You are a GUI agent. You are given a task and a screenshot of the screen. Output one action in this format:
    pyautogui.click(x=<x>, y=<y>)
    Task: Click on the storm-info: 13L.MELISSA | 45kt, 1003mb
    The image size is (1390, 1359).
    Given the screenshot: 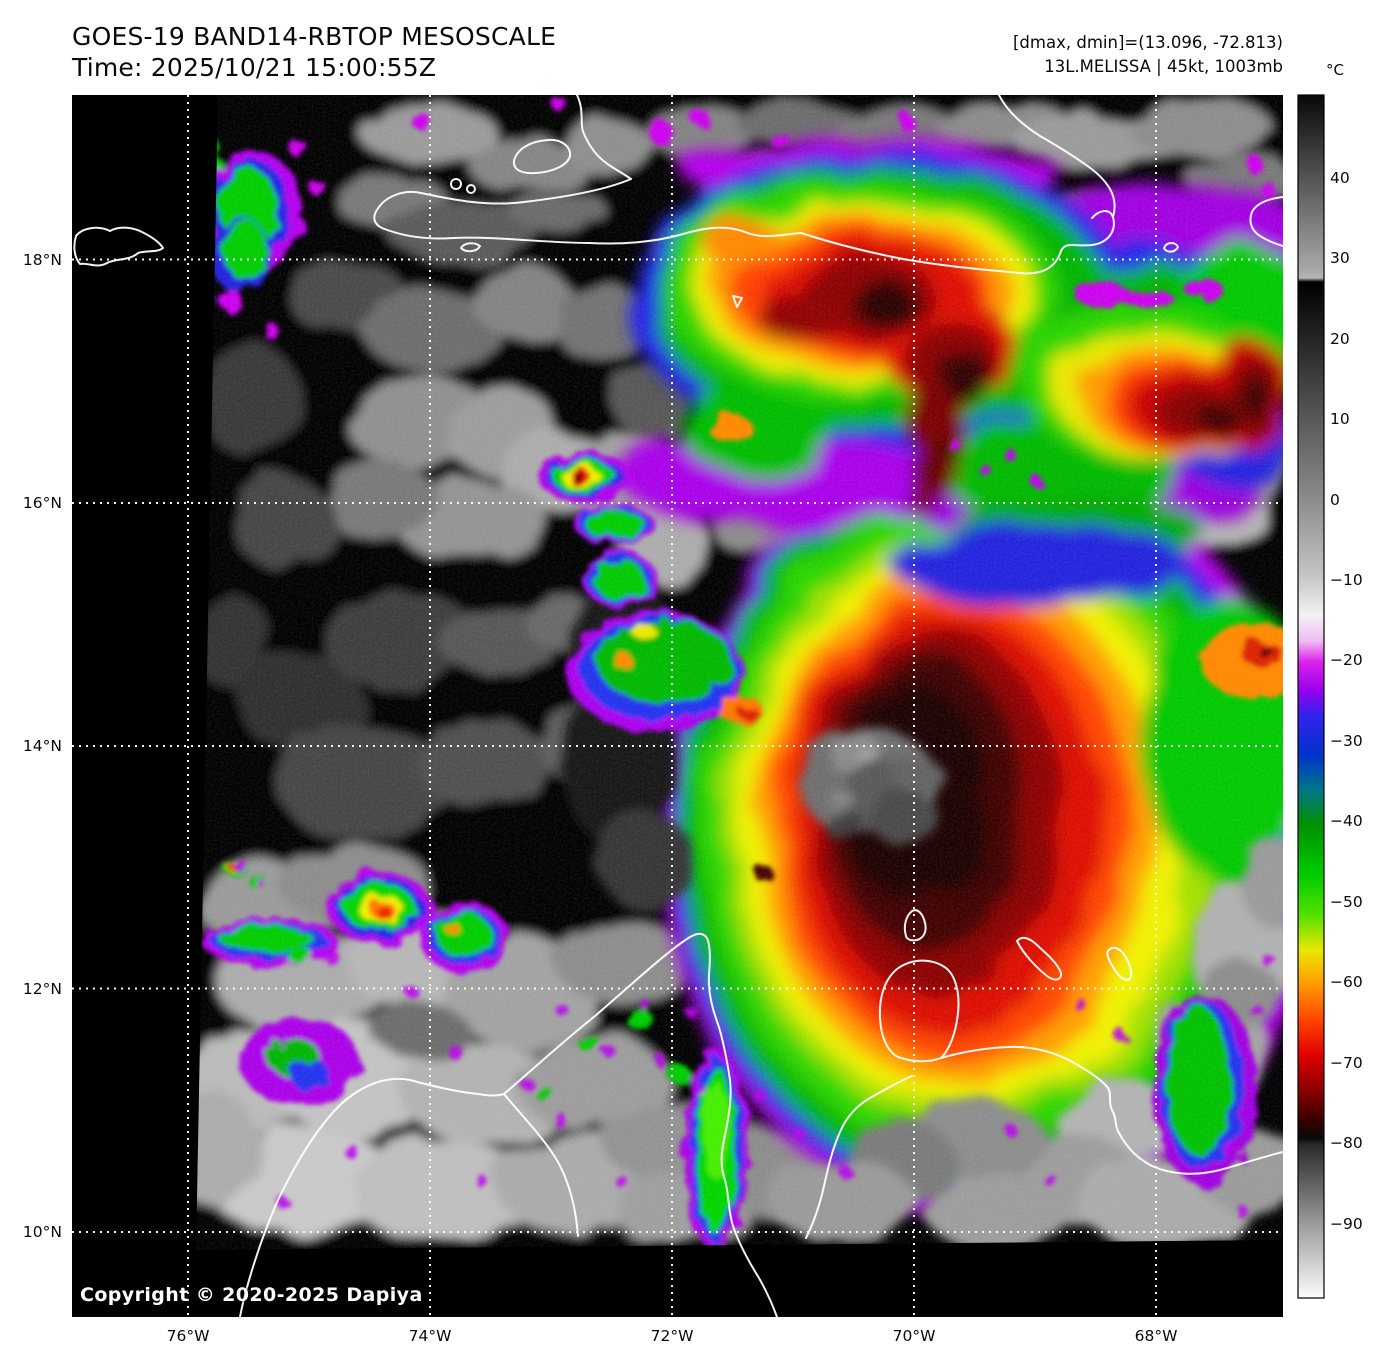 What is the action you would take?
    pyautogui.click(x=1163, y=66)
    